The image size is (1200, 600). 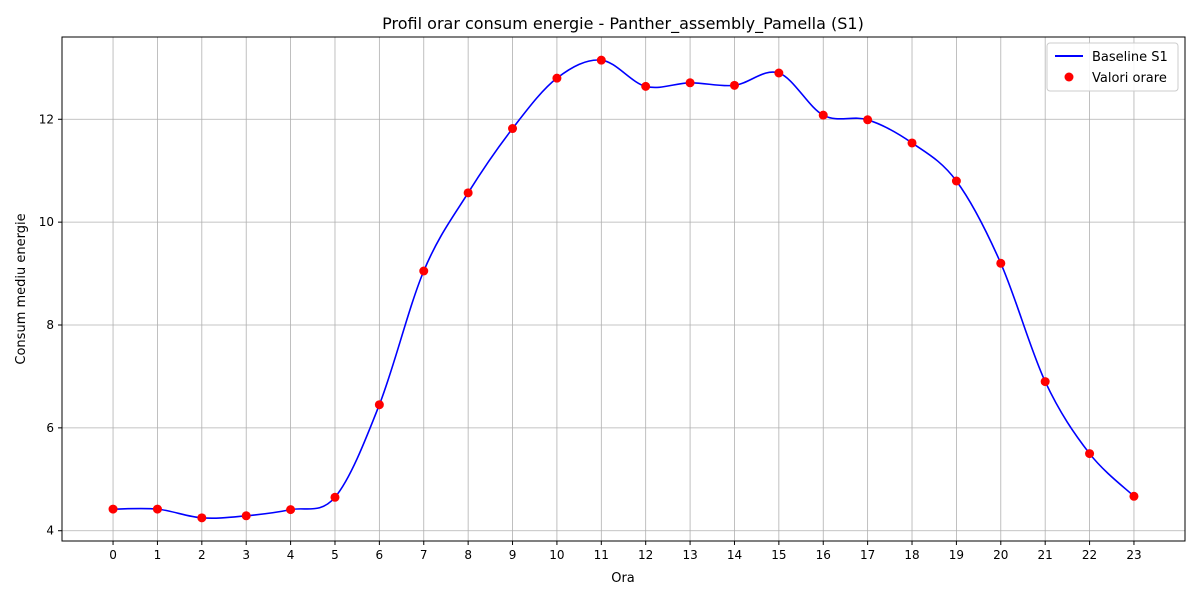 What do you see at coordinates (424, 555) in the screenshot?
I see `x-tick-label: 7` at bounding box center [424, 555].